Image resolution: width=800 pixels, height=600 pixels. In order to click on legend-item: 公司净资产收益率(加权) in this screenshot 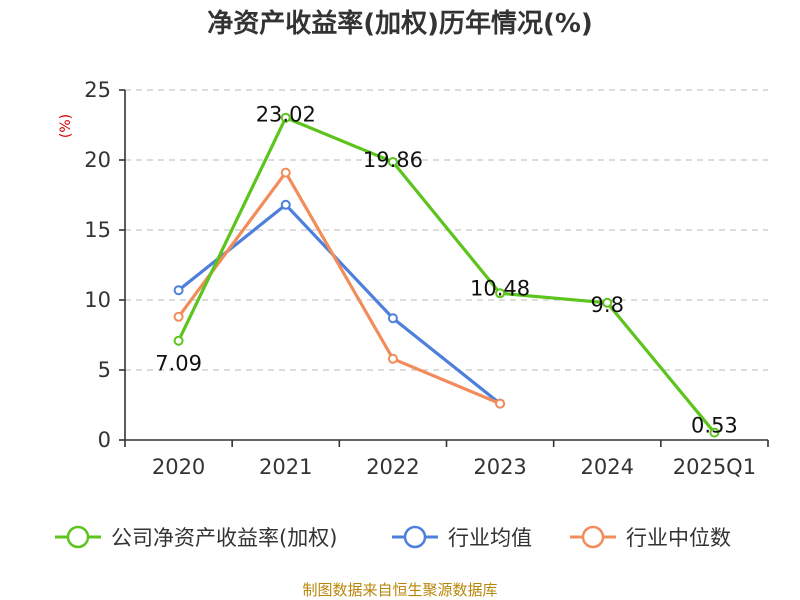, I will do `click(196, 537)`.